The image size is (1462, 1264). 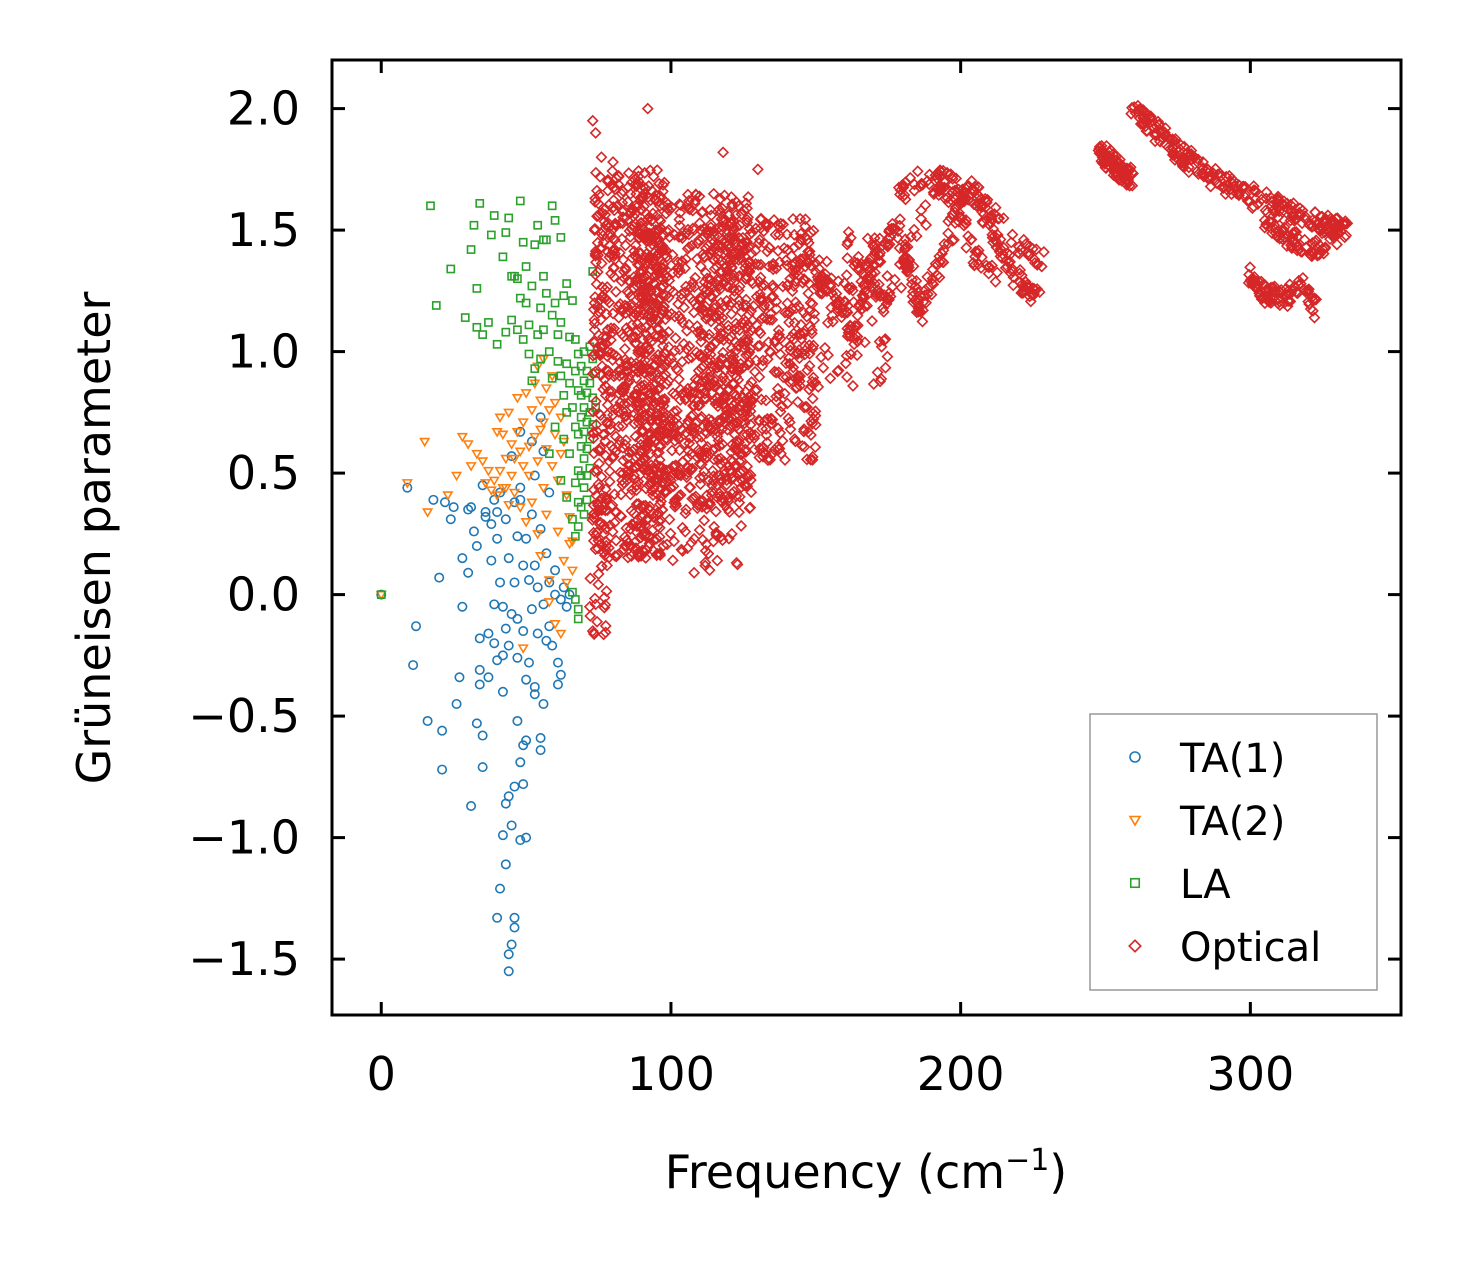 What do you see at coordinates (263, 595) in the screenshot?
I see `y-tick-label: 0.0` at bounding box center [263, 595].